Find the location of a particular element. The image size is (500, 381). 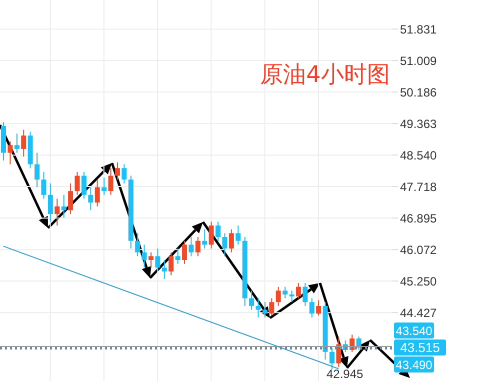

annotation: 42.945 is located at coordinates (345, 374).